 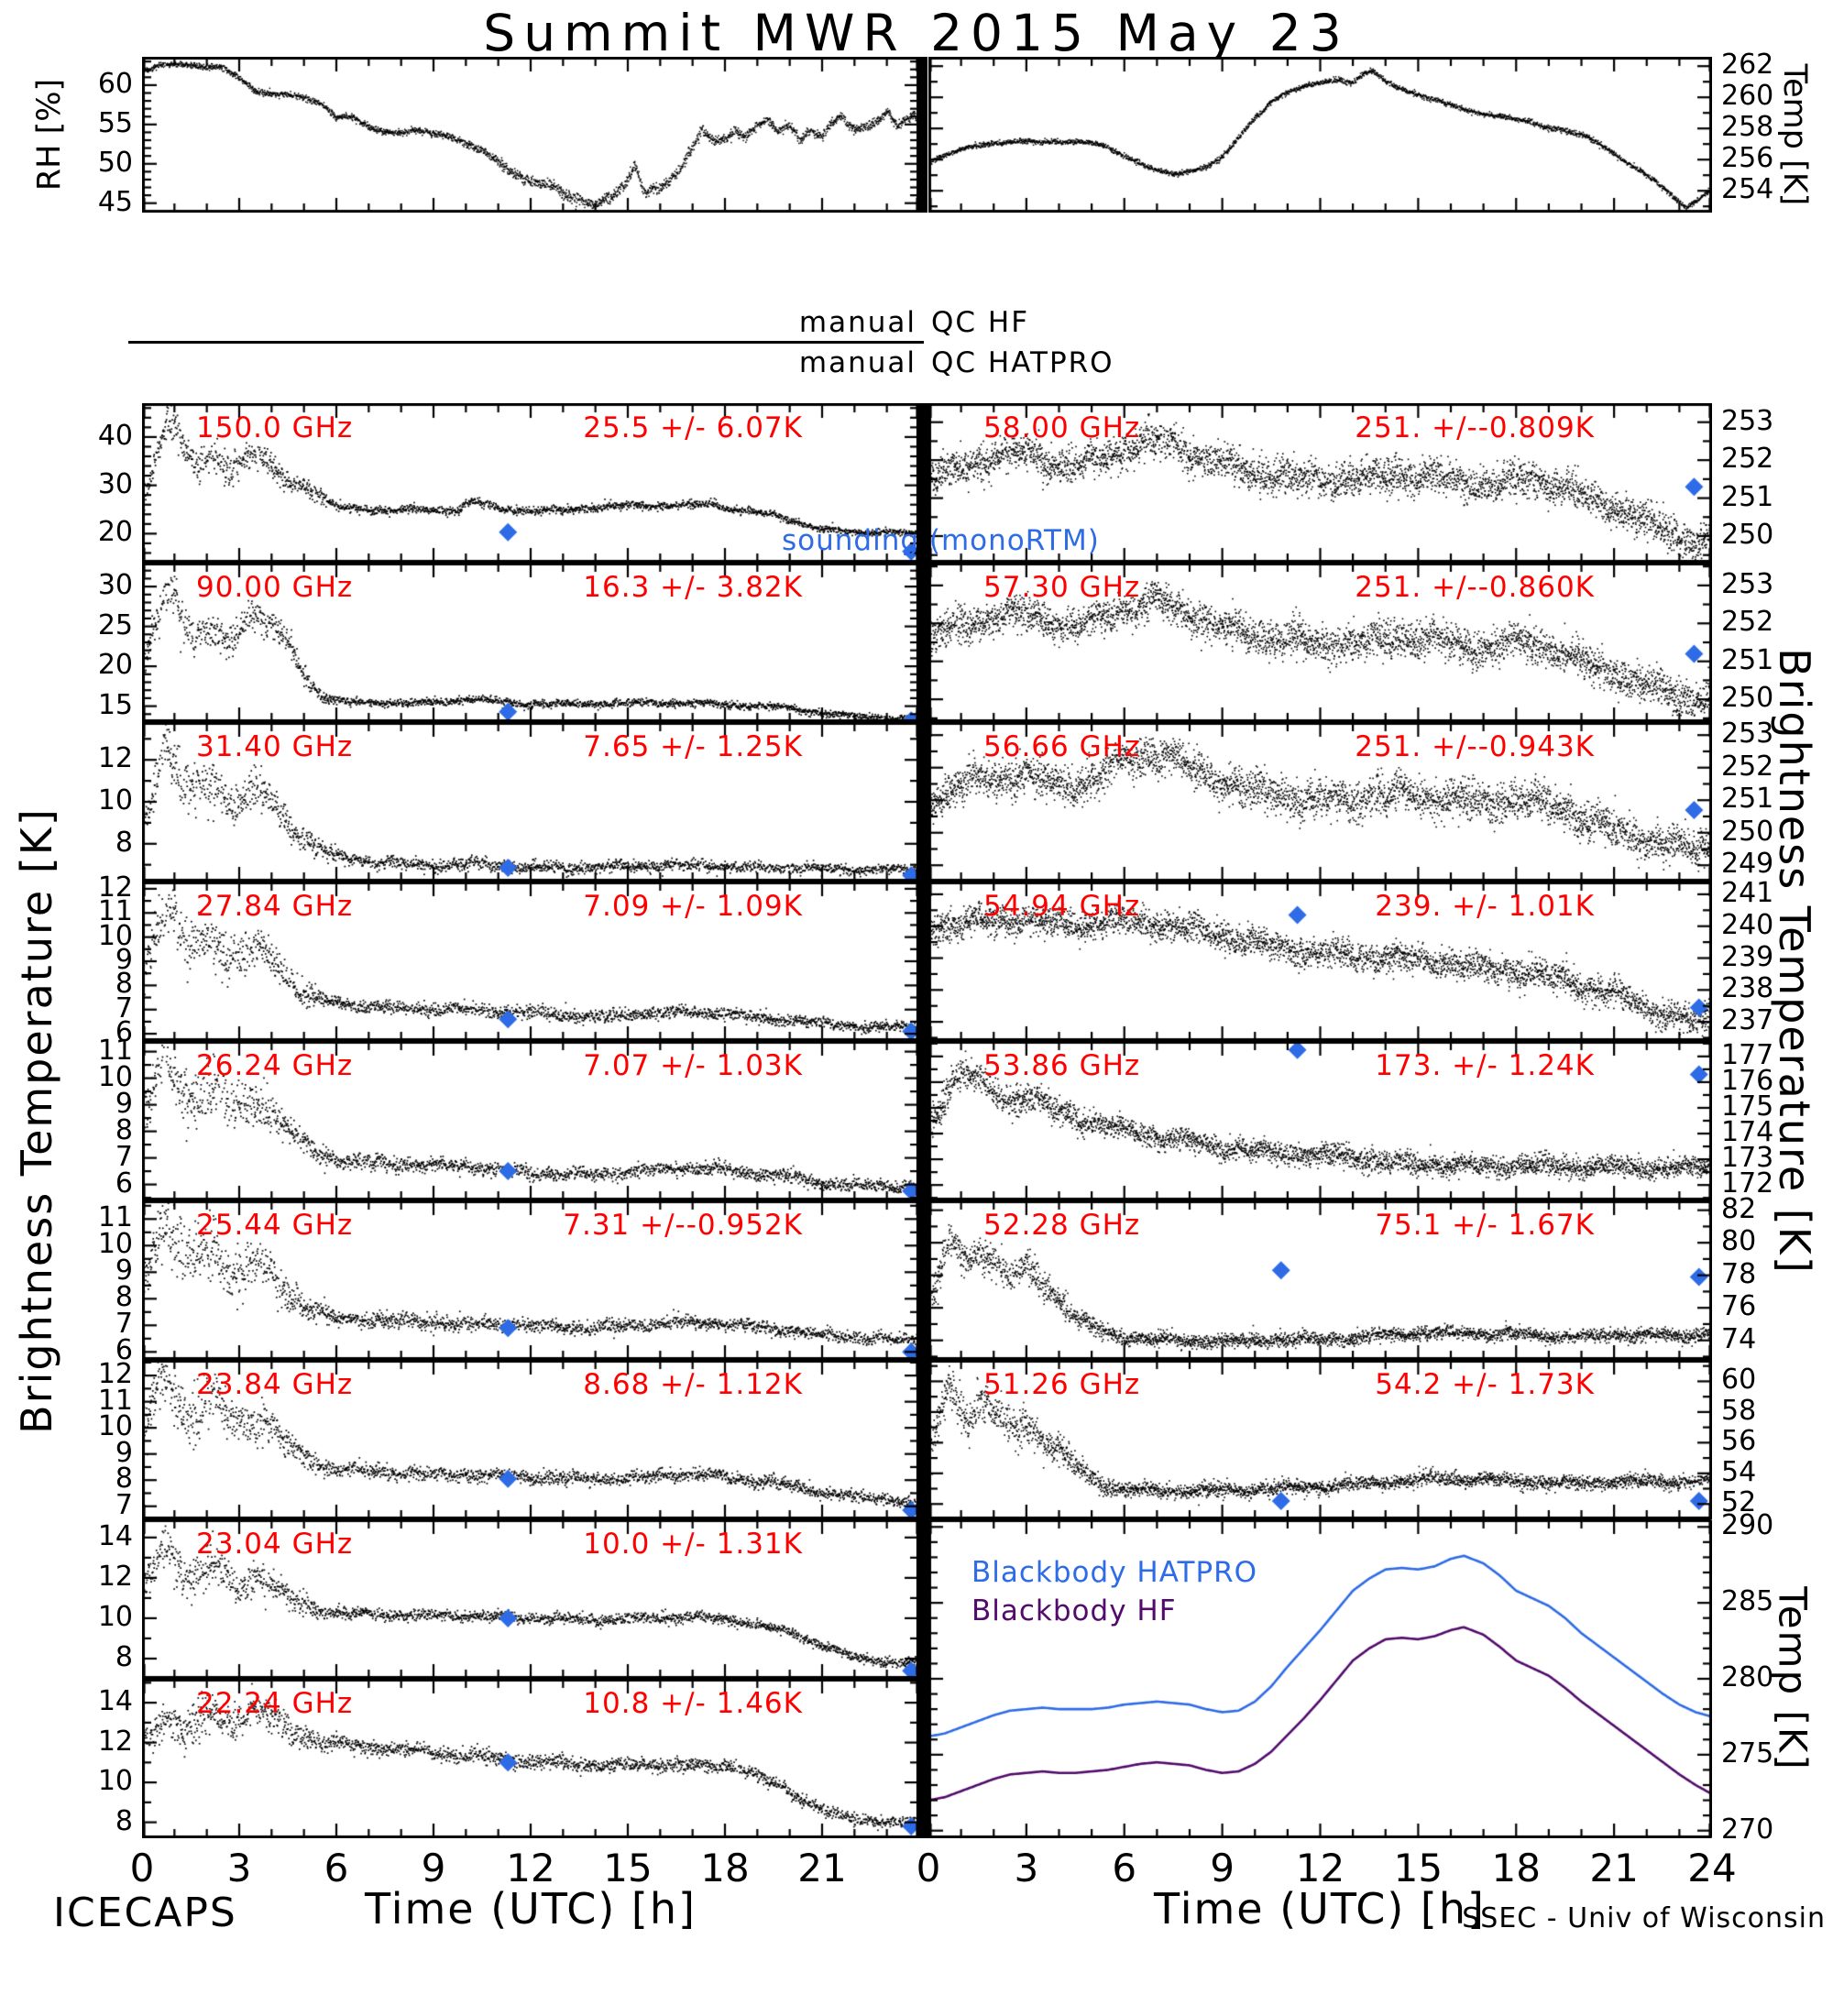 I want to click on y-tick-label: 58, so click(x=1739, y=1410).